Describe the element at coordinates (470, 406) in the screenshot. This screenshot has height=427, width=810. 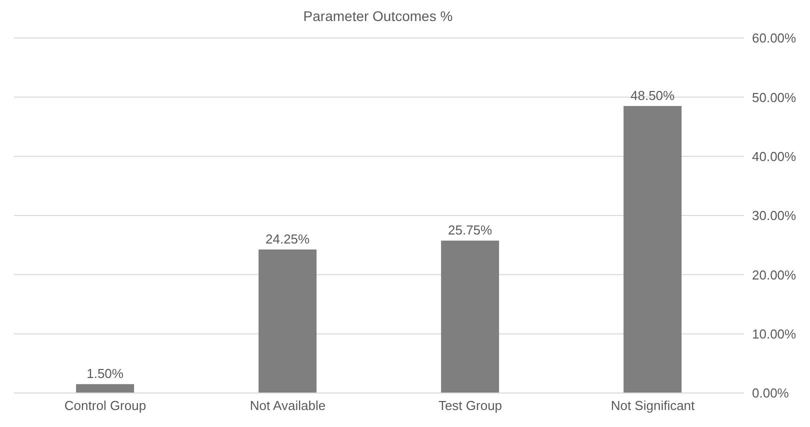
I see `x-tick-label: Test Group` at that location.